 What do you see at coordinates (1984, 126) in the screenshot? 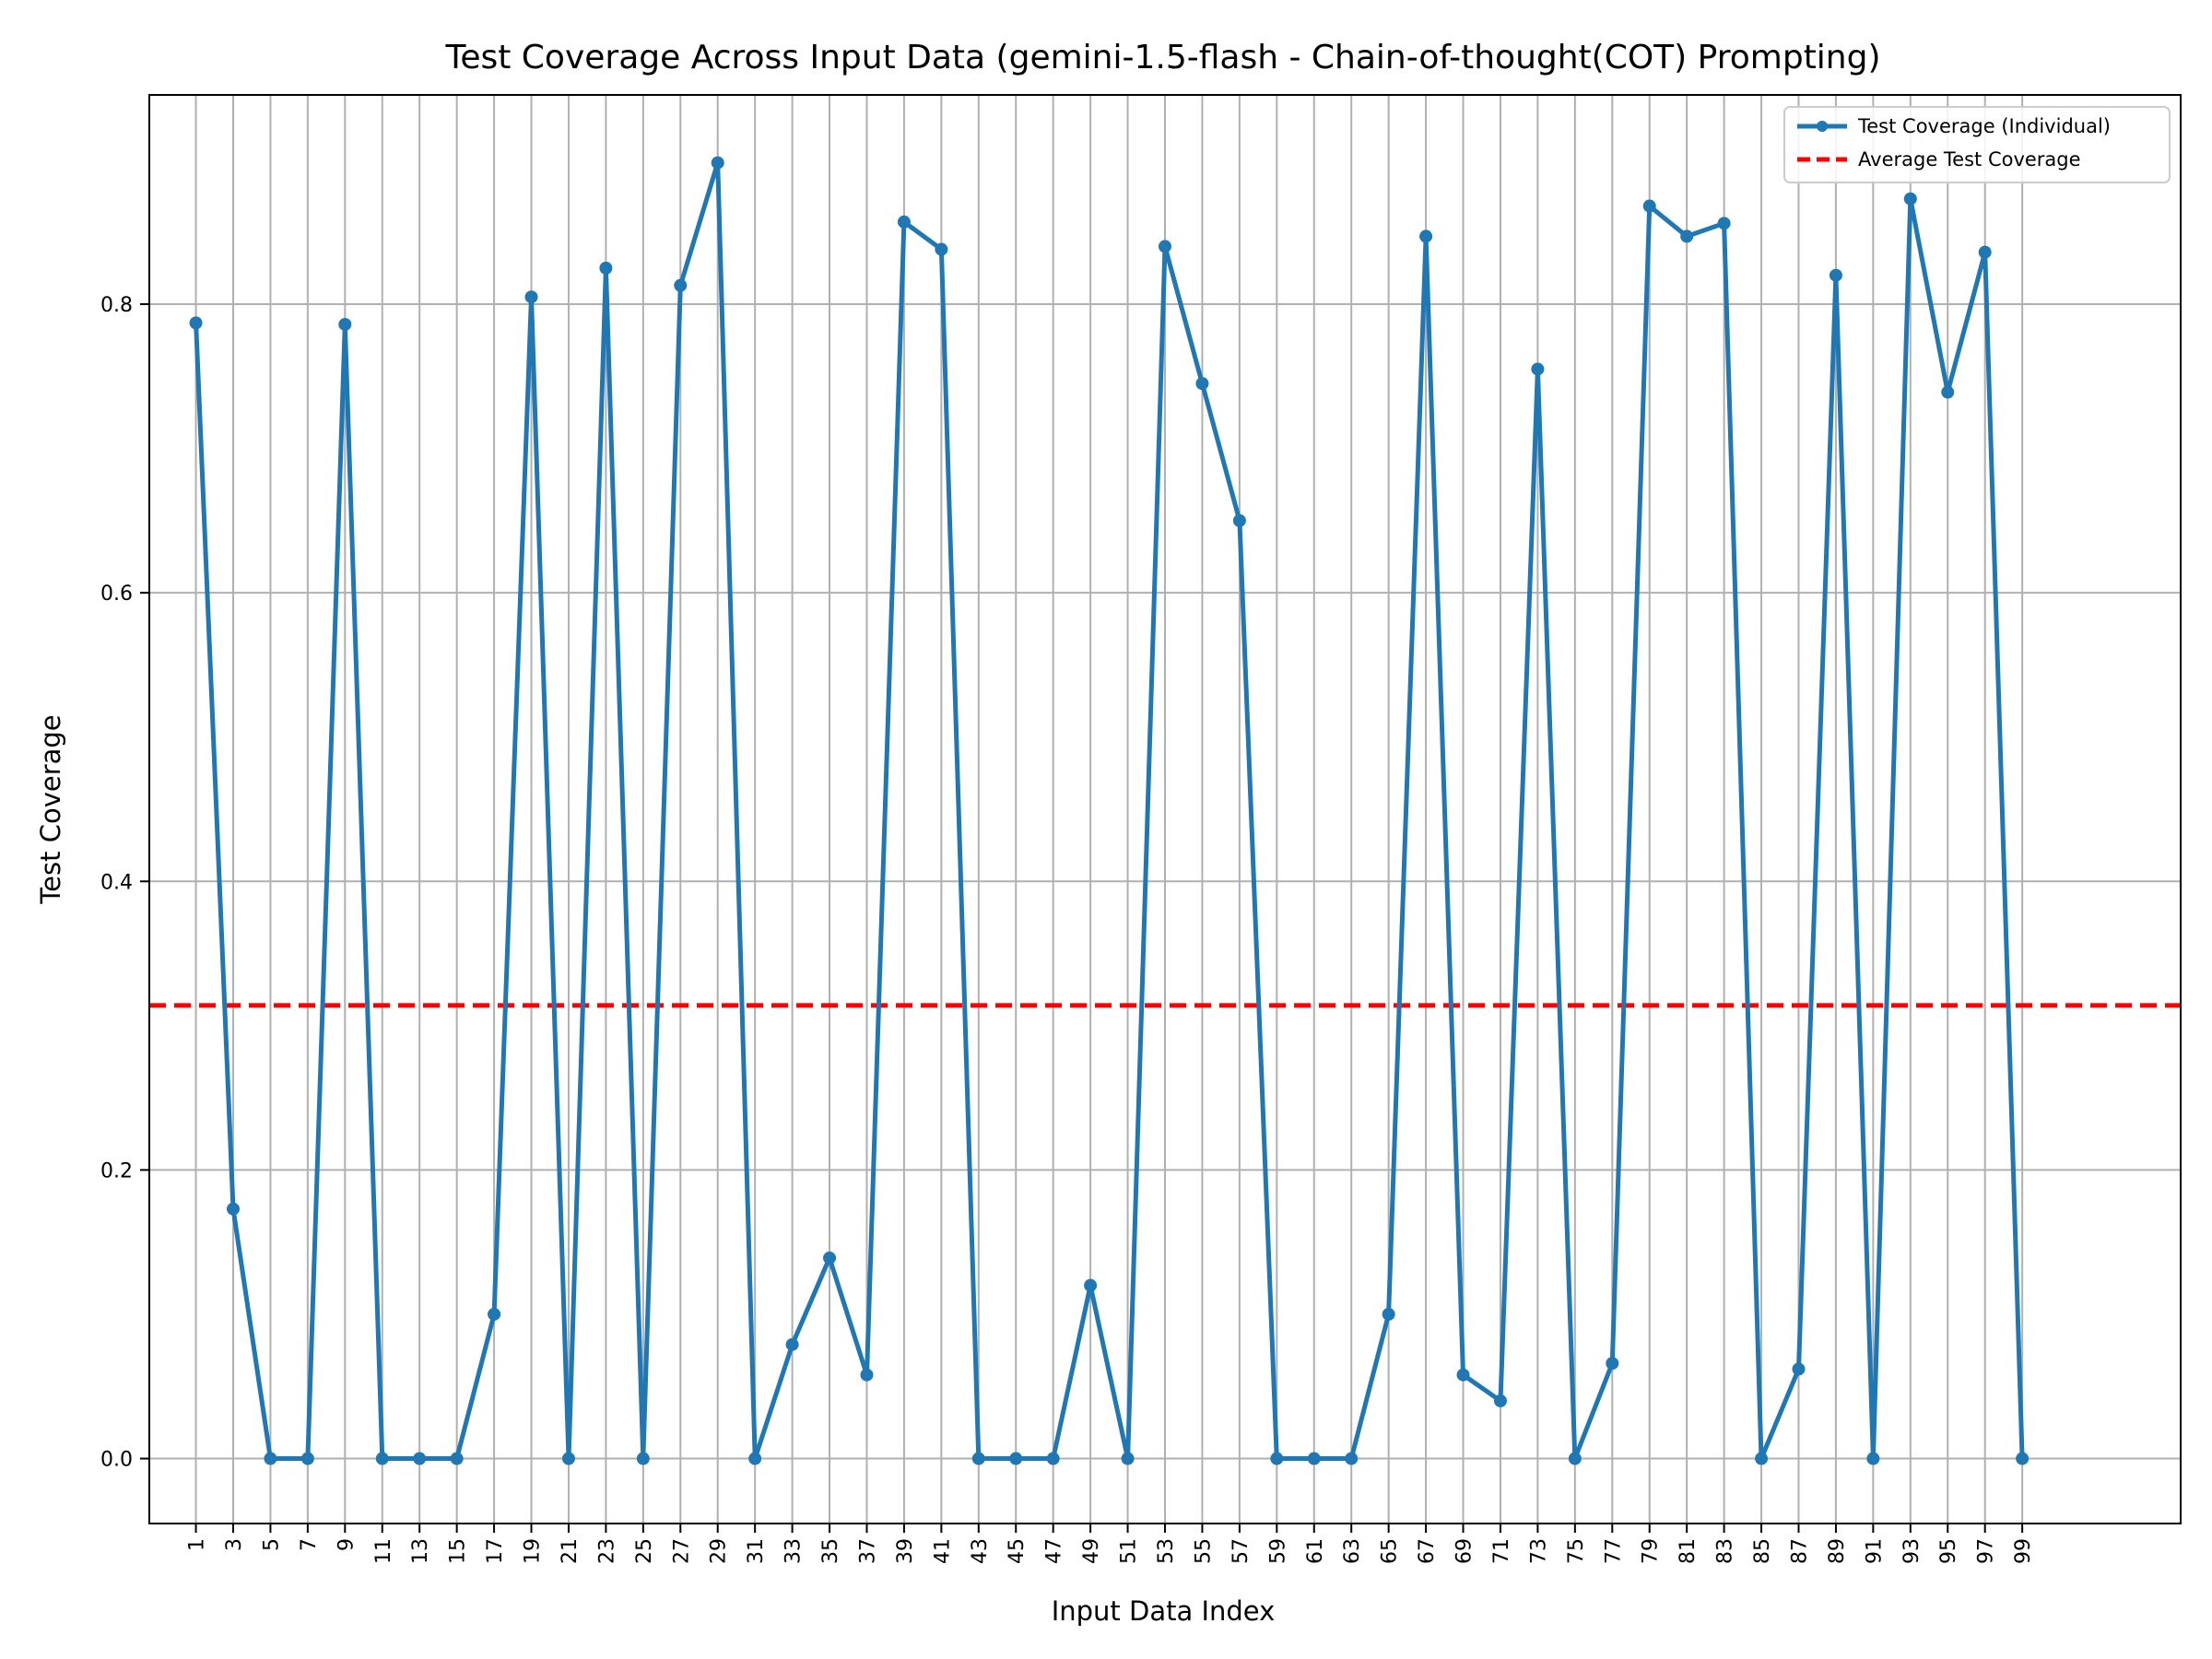
I see `legend-label-individual: Test Coverage (Individual)` at bounding box center [1984, 126].